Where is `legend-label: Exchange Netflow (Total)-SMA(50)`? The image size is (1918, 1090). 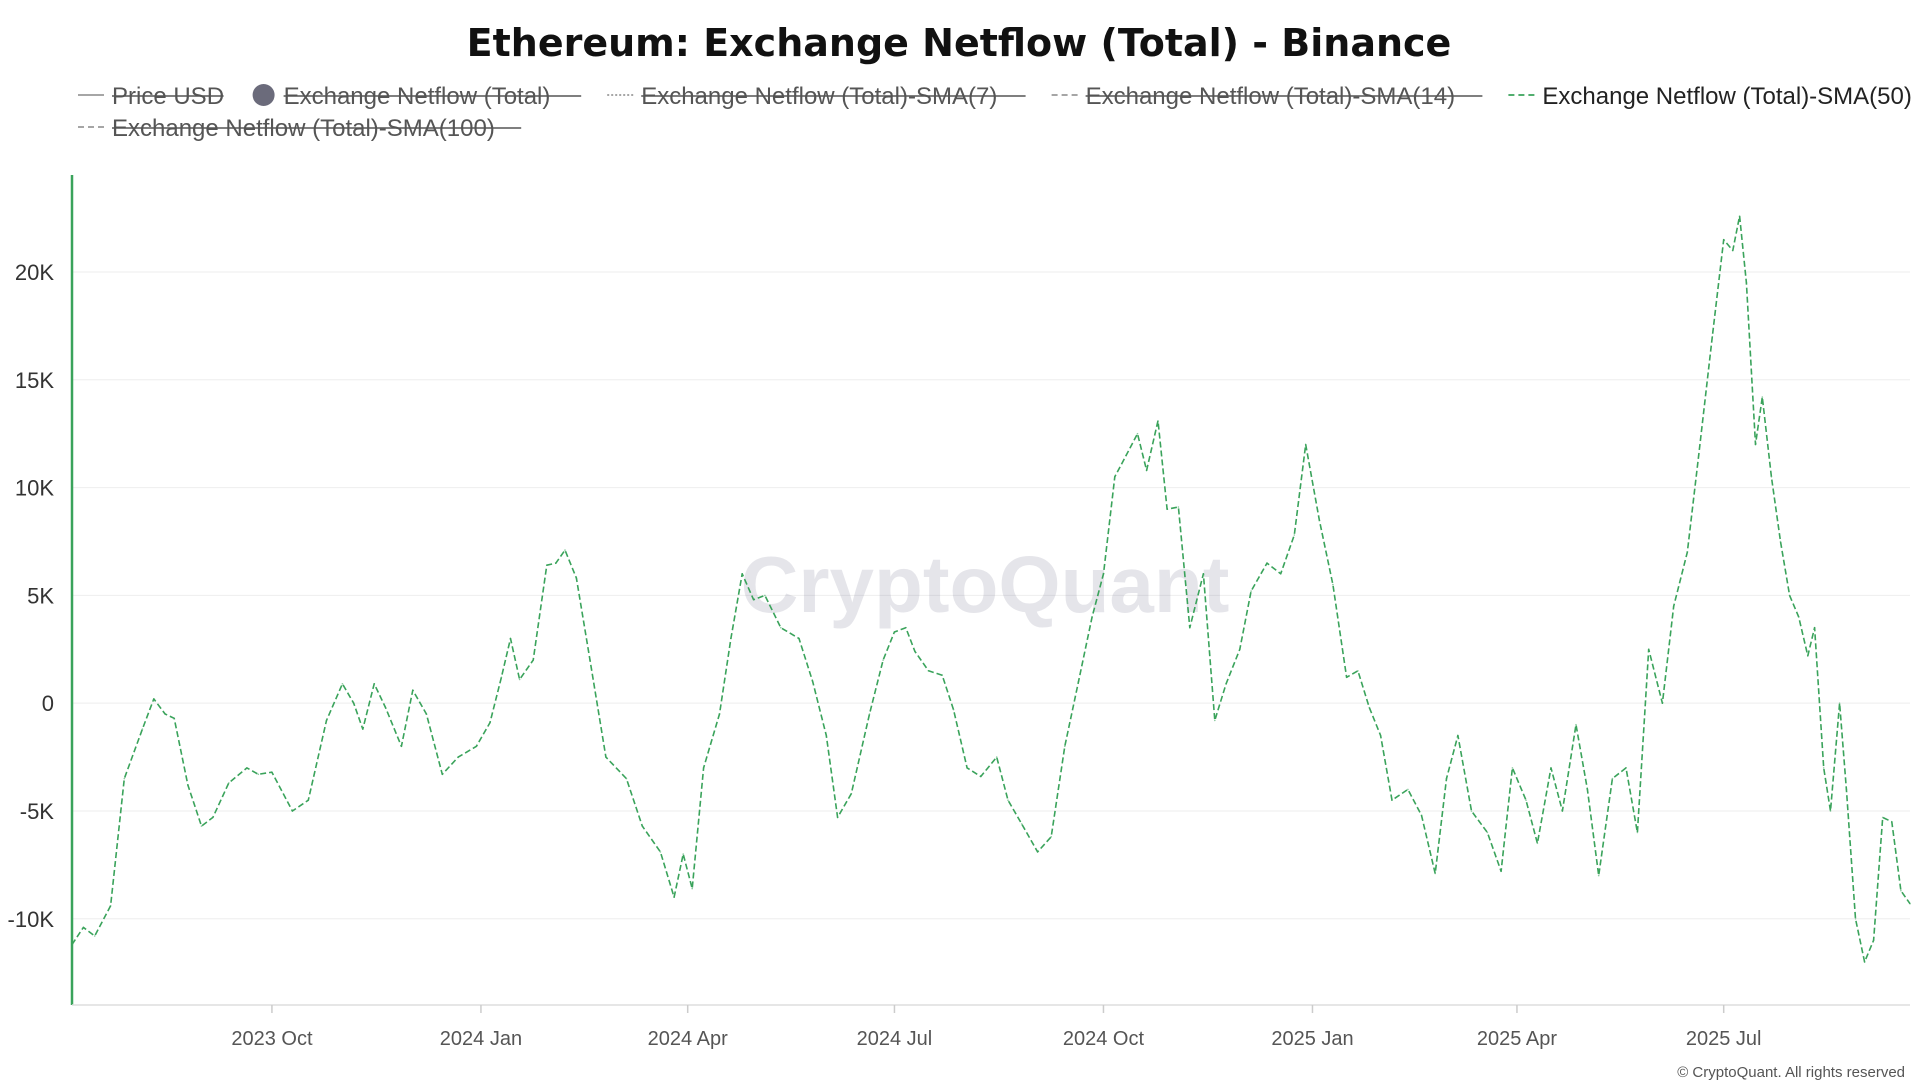
legend-label: Exchange Netflow (Total)-SMA(50) is located at coordinates (1726, 96).